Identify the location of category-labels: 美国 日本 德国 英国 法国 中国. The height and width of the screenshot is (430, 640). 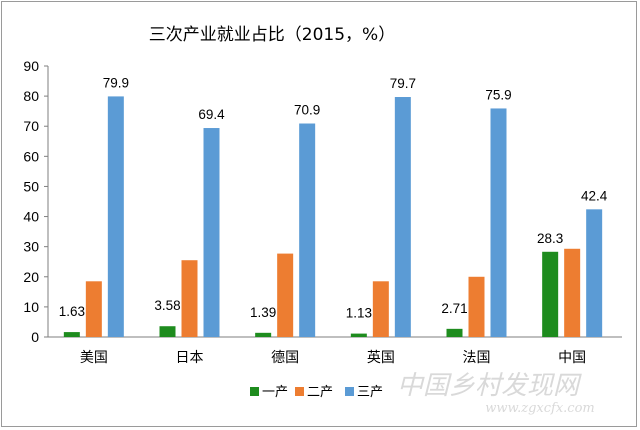
(333, 357).